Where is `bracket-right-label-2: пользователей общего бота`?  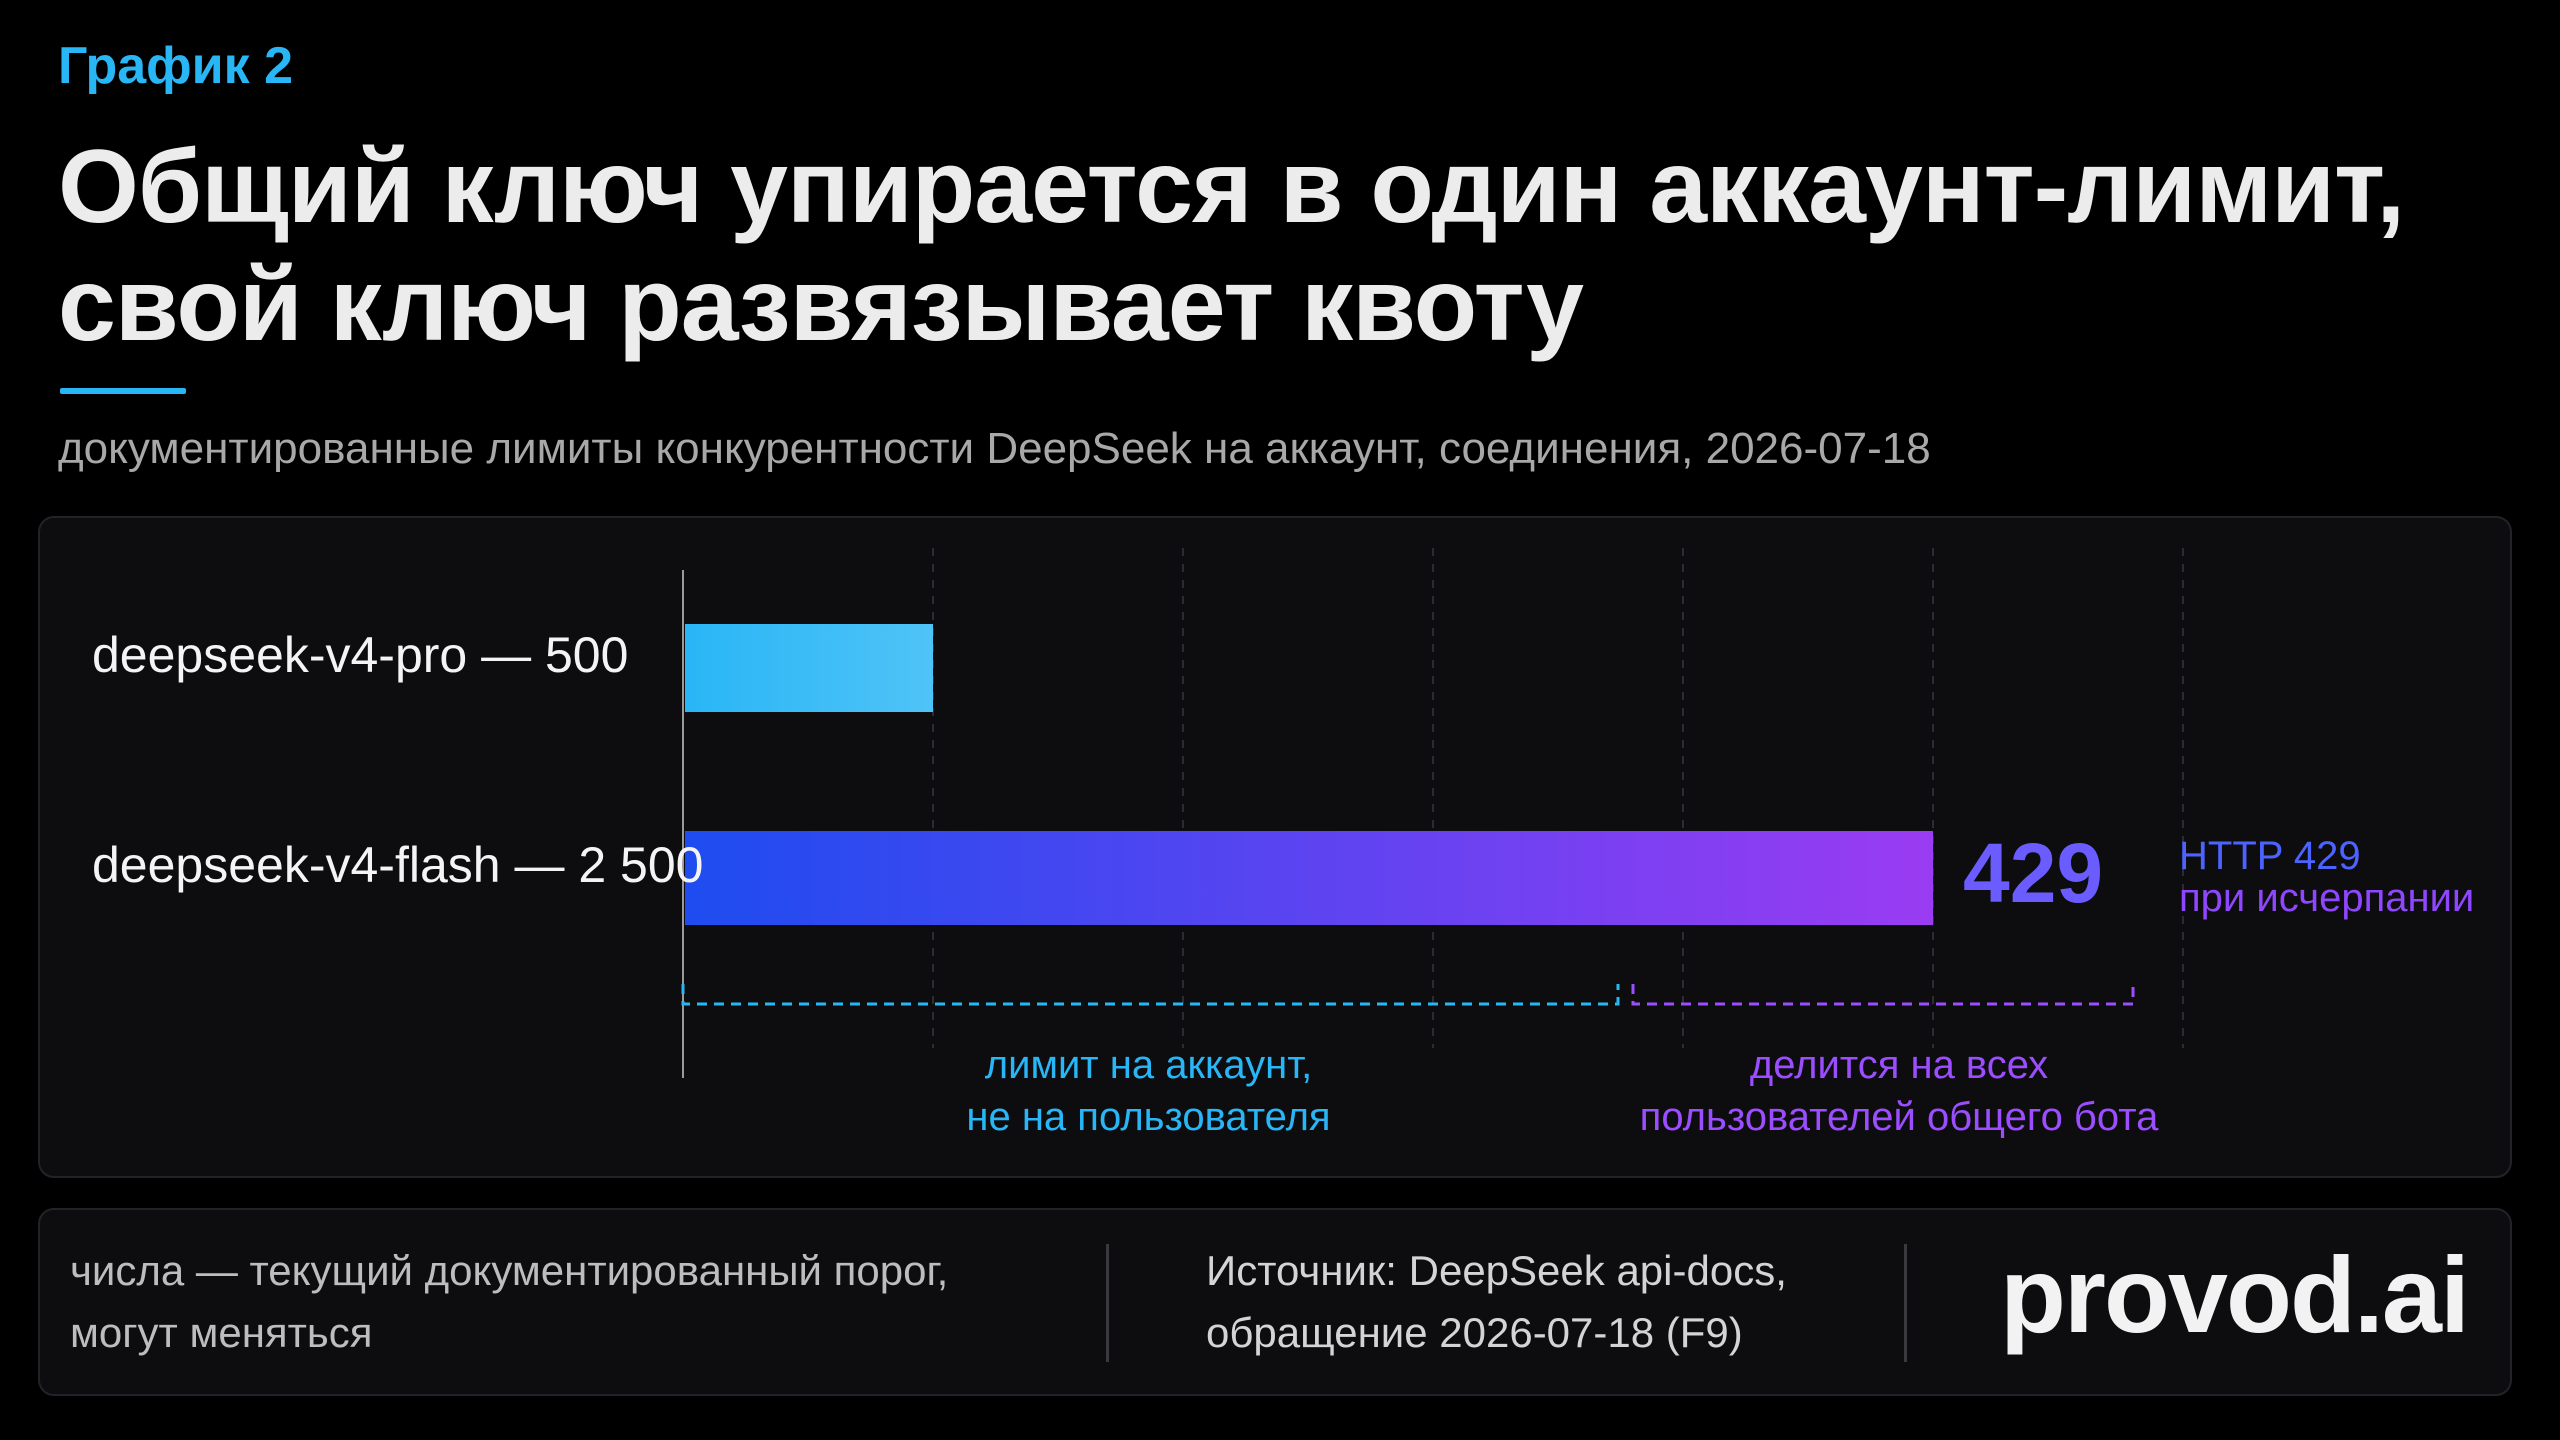
bracket-right-label-2: пользователей общего бота is located at coordinates (1899, 1117).